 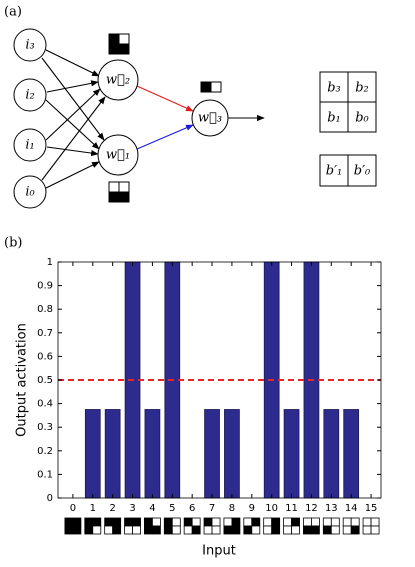 I want to click on bit-label: b′₁, so click(x=334, y=171).